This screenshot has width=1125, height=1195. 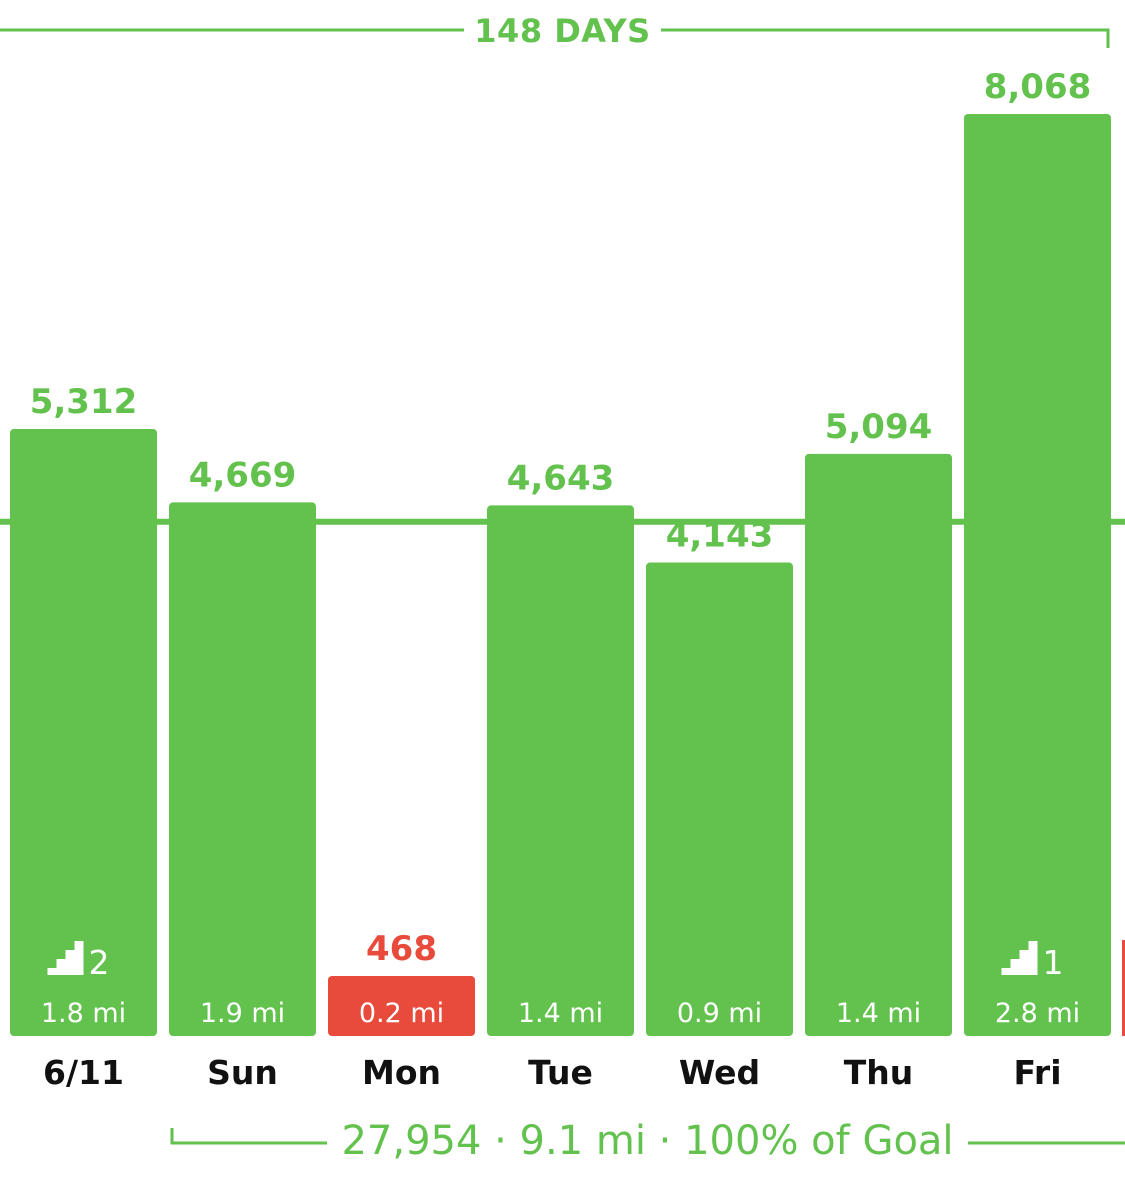 I want to click on week-summary: 27,954 · 9.1 mi · 100% of Goal, so click(x=647, y=1141).